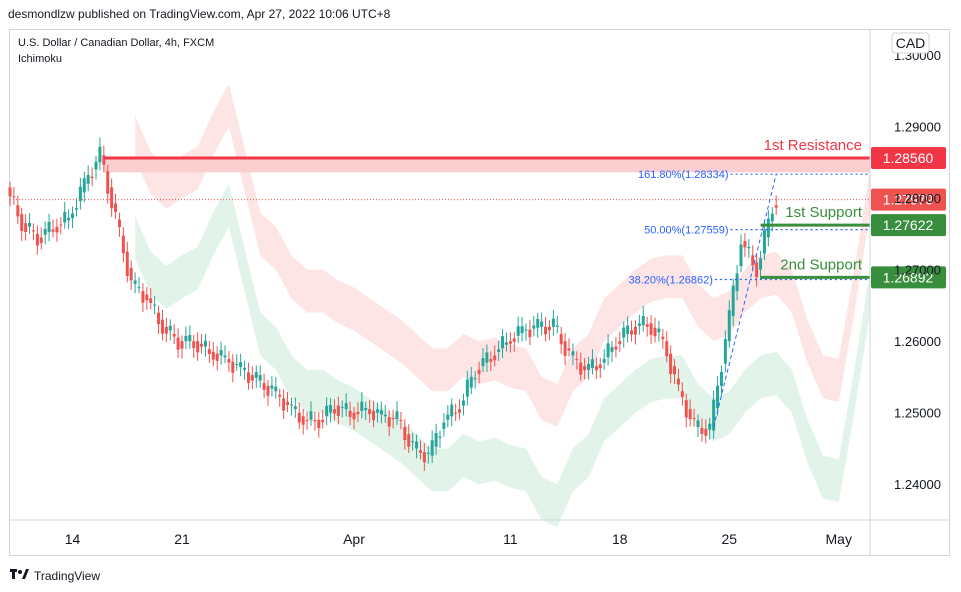 This screenshot has height=592, width=961. Describe the element at coordinates (917, 341) in the screenshot. I see `y-tick-label: 1.26000` at that location.